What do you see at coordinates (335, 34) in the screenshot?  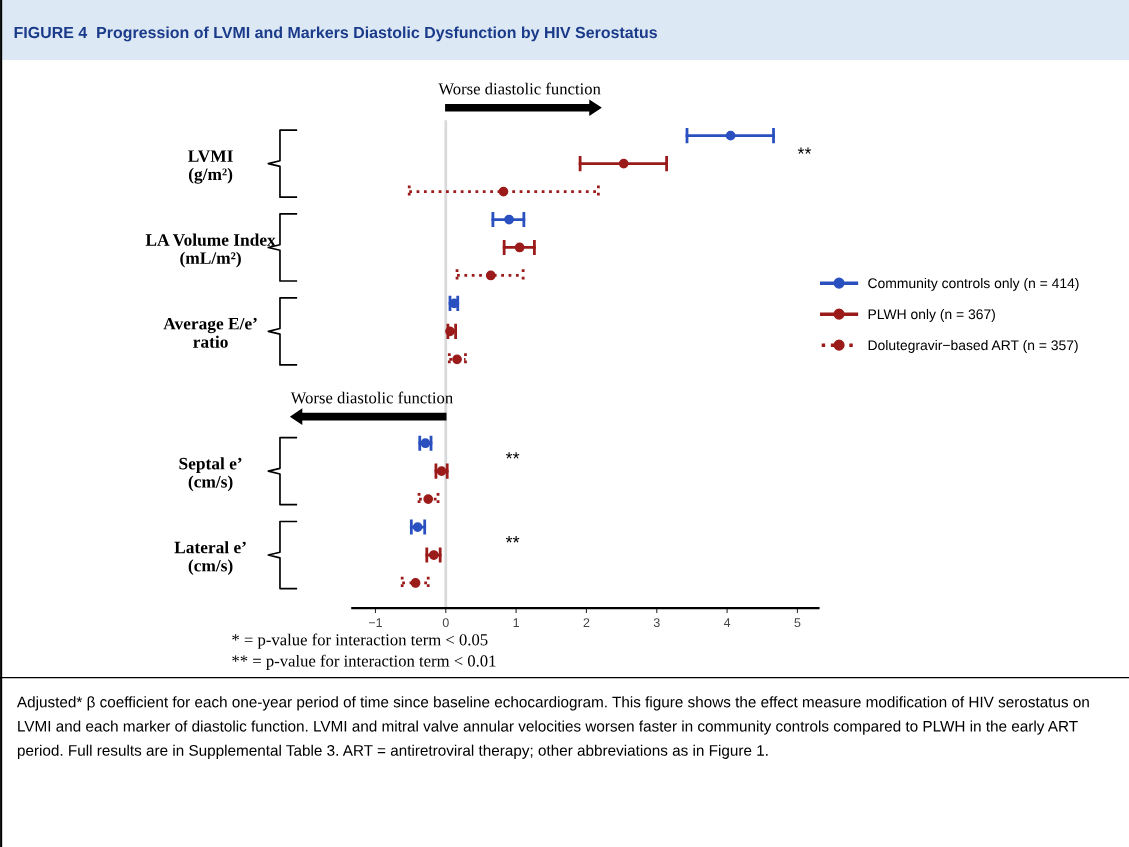 I see `chart-title: FIGURE 4 Progression of LVMI and Markers Diastolic Dysfunction by HIV Serostatus` at bounding box center [335, 34].